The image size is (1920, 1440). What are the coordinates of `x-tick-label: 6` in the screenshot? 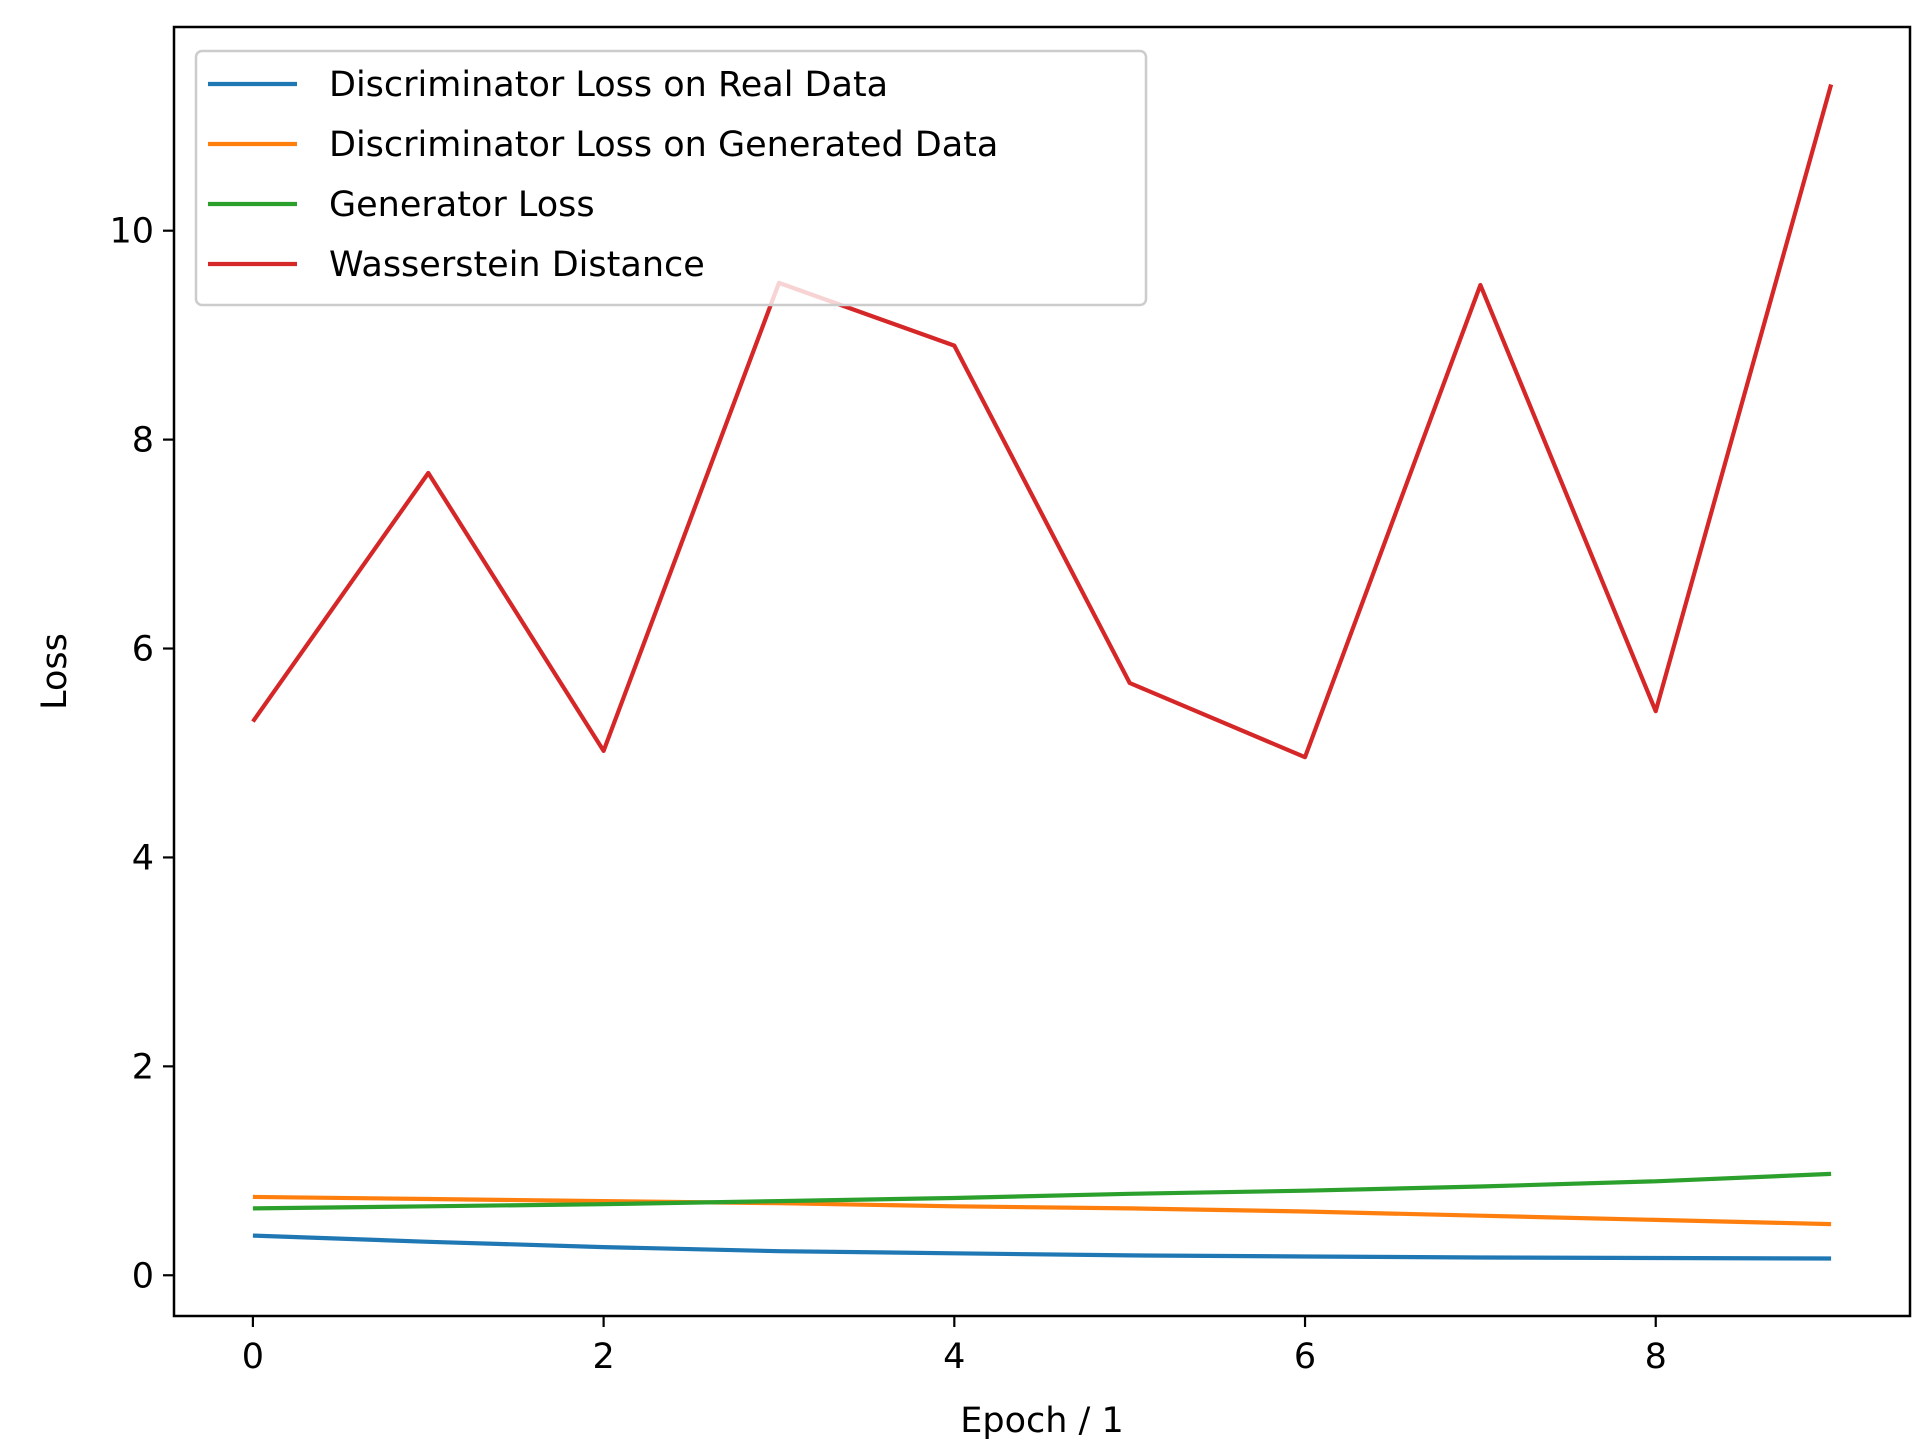 It's located at (1305, 1357).